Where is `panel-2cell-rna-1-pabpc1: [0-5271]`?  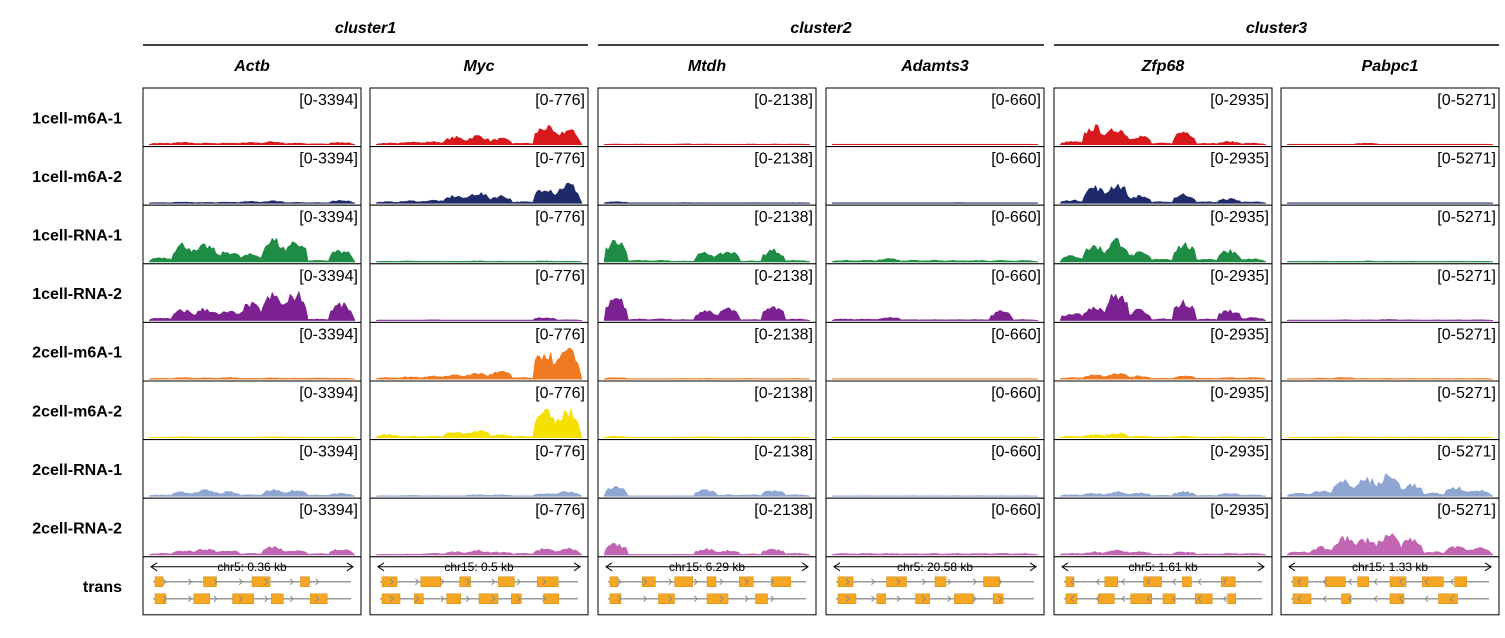
panel-2cell-rna-1-pabpc1: [0-5271] is located at coordinates (1390, 469).